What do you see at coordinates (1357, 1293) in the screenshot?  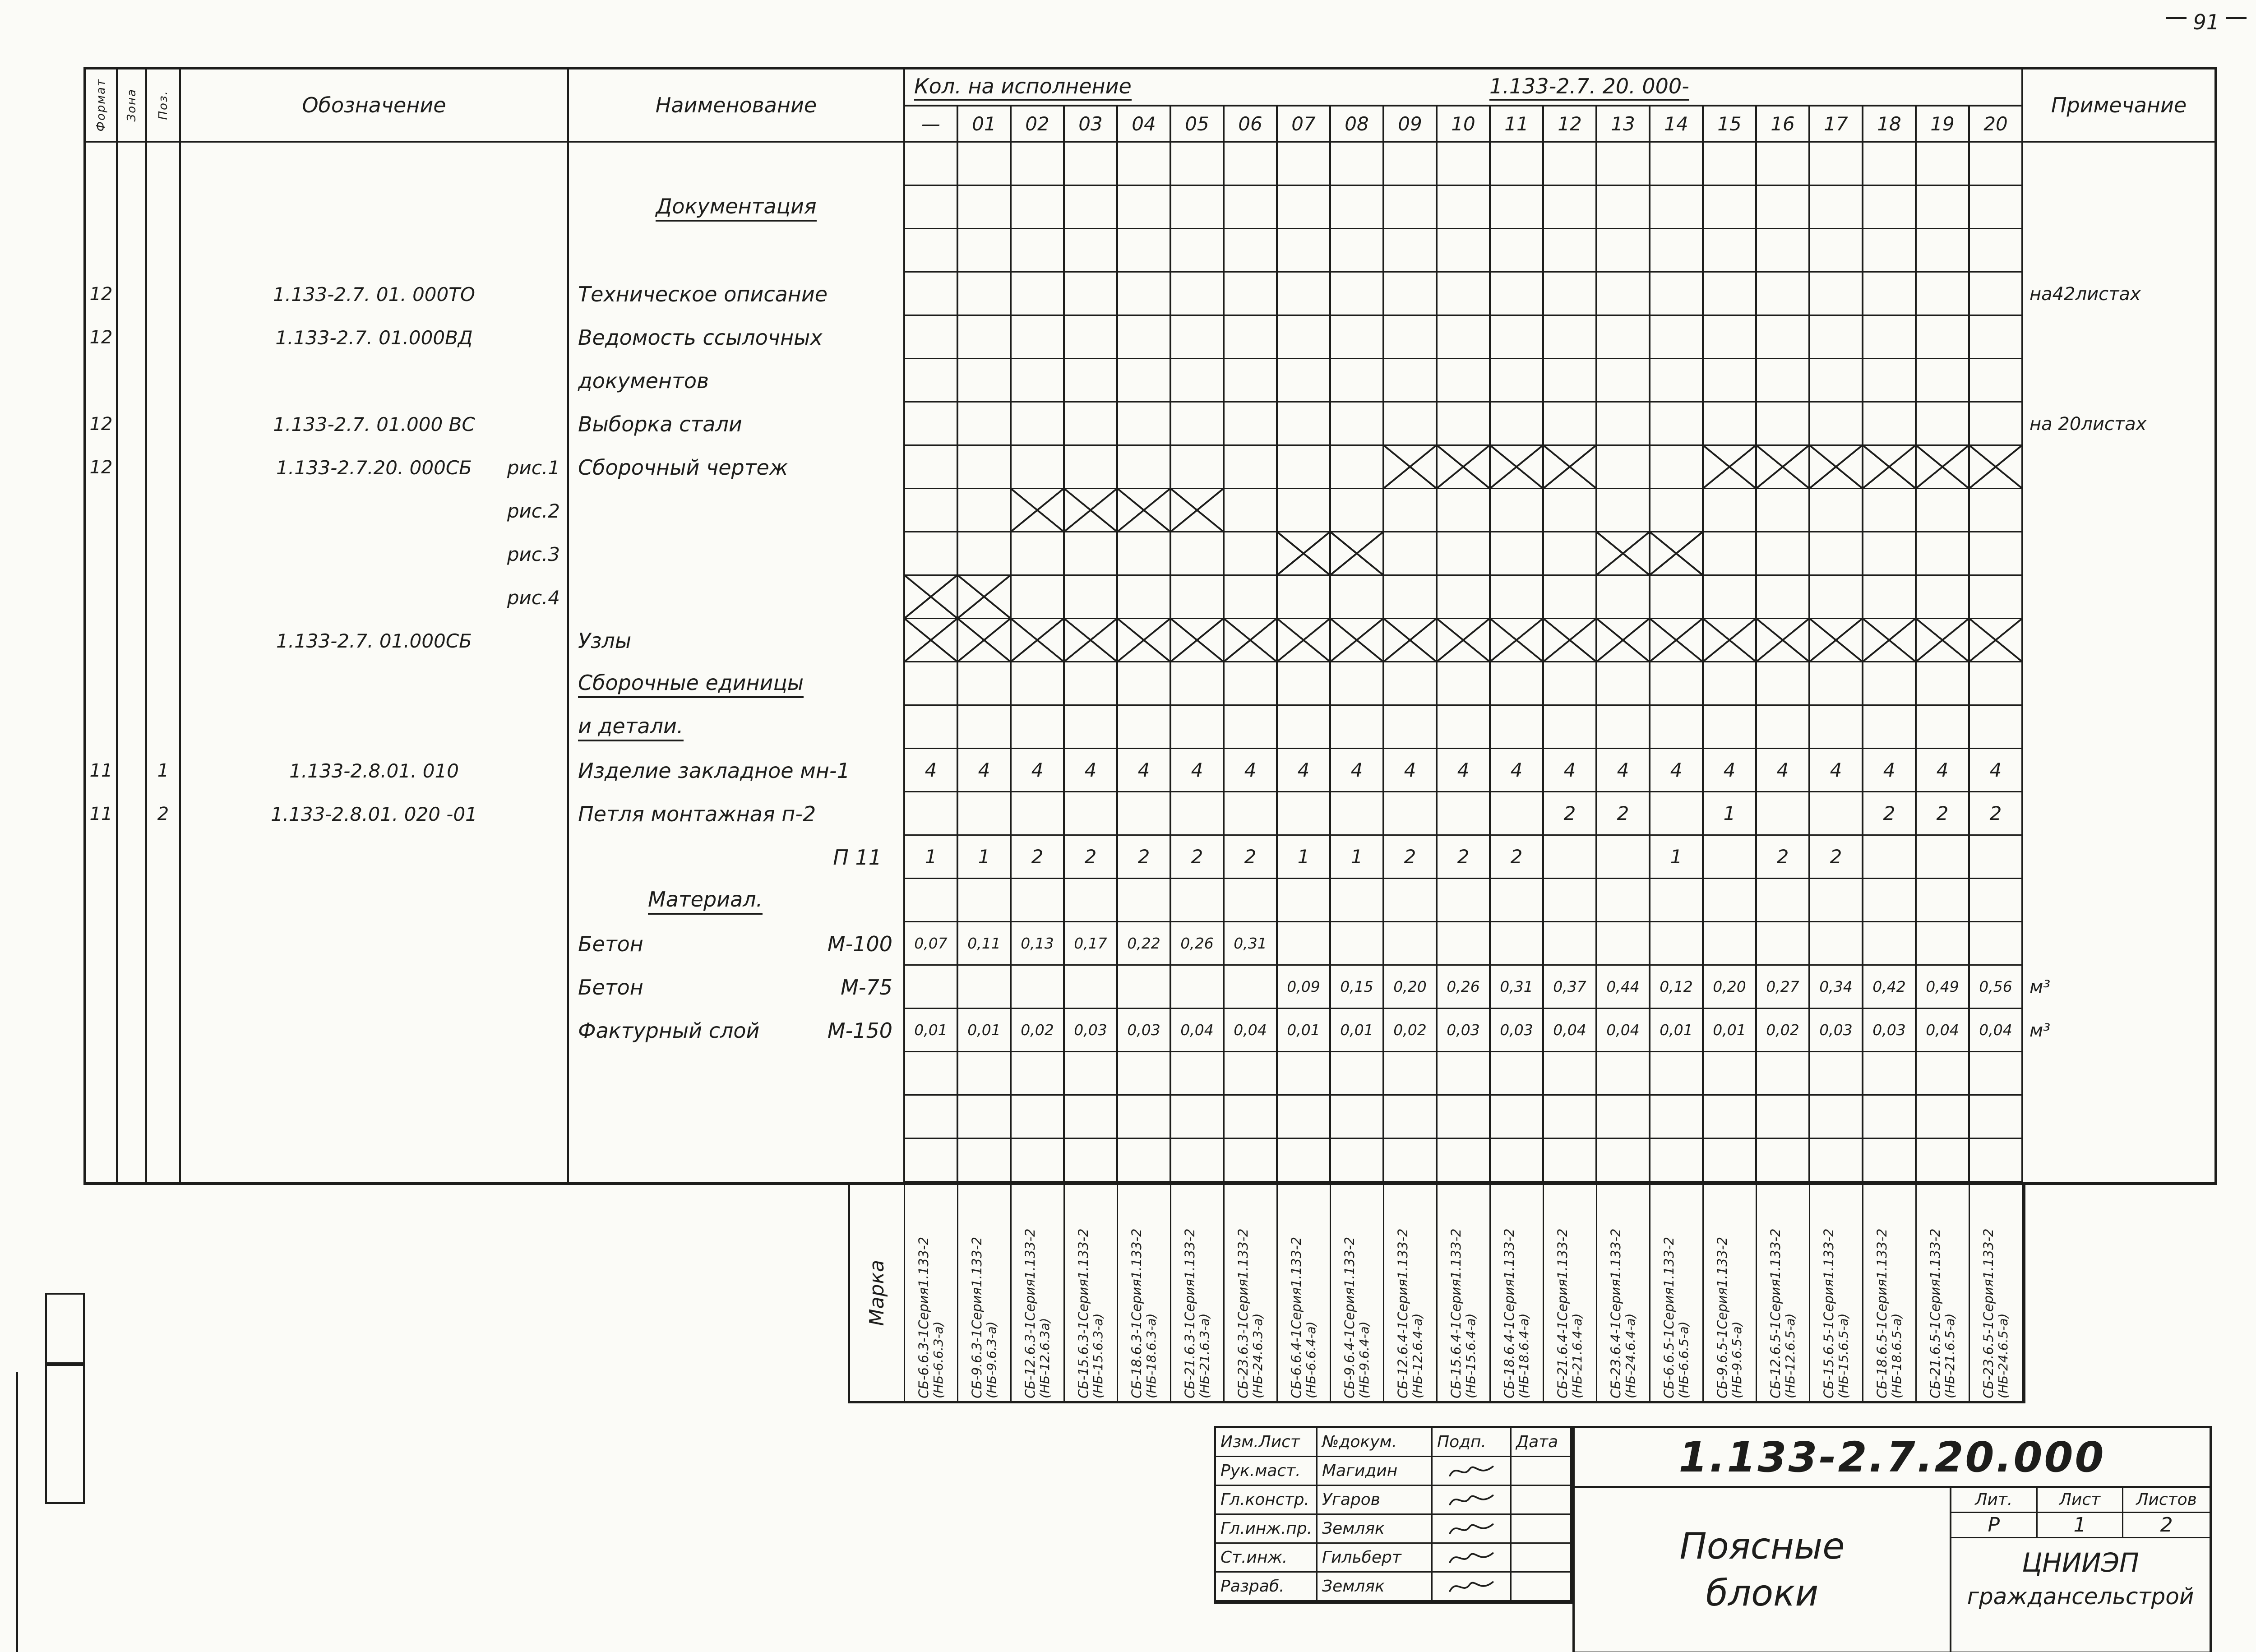 I see `marka-cell: СБ-9.6.4-1Серия1.133-2 (НБ-9.6.4-а)` at bounding box center [1357, 1293].